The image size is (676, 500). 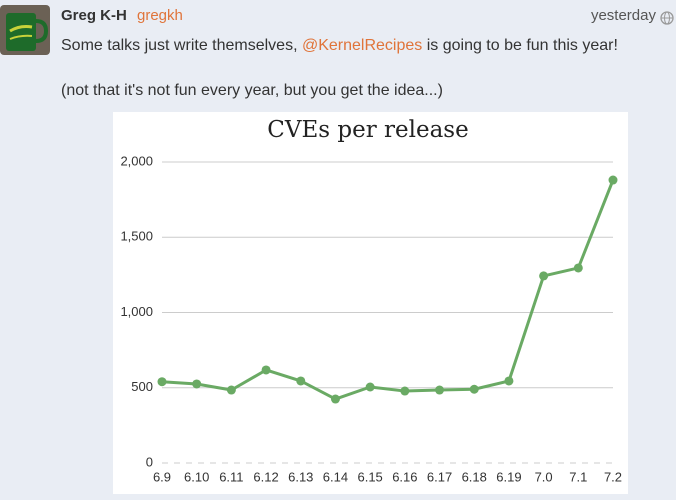 What do you see at coordinates (231, 476) in the screenshot?
I see `x-tick-label: 6.11` at bounding box center [231, 476].